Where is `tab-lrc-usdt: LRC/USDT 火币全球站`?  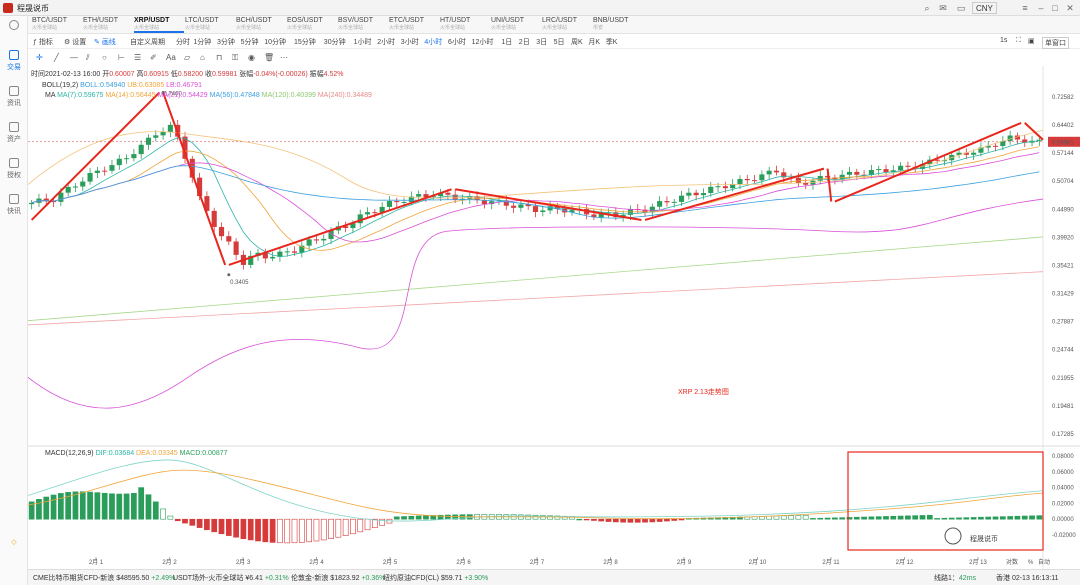
tab-lrc-usdt: LRC/USDT 火币全球站 is located at coordinates (567, 25).